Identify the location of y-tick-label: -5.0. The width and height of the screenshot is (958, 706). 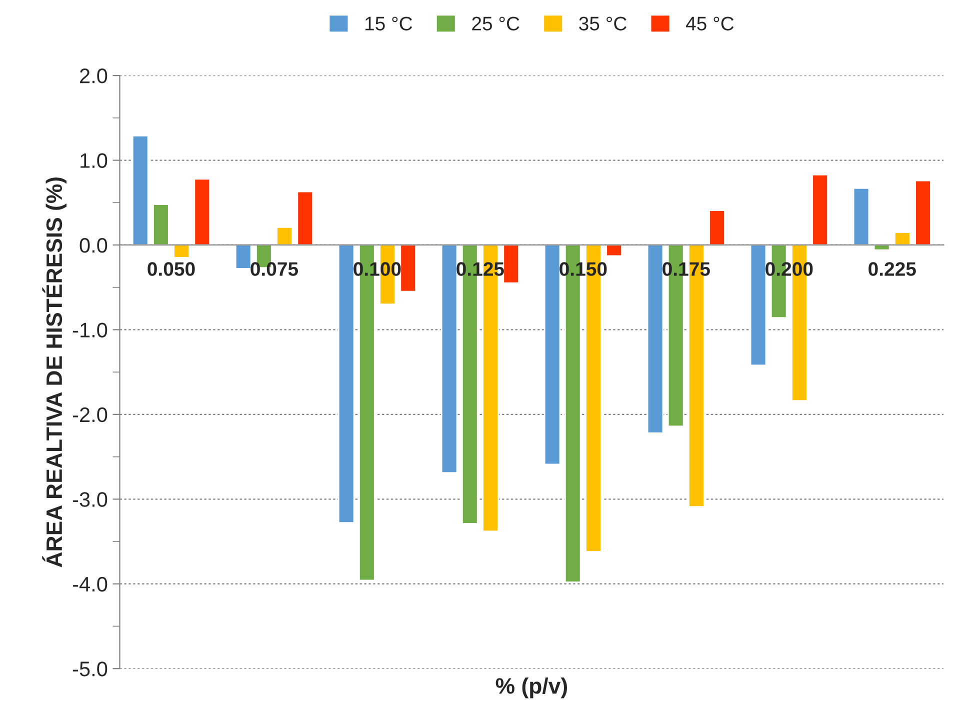
(90, 669).